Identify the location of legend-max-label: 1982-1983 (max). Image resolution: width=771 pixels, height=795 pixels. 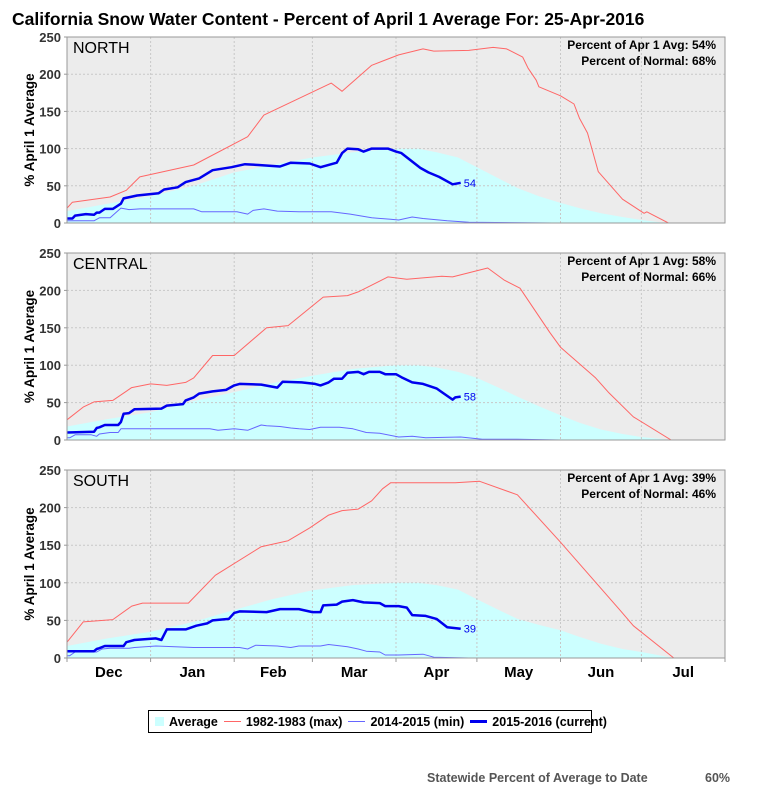
(294, 721).